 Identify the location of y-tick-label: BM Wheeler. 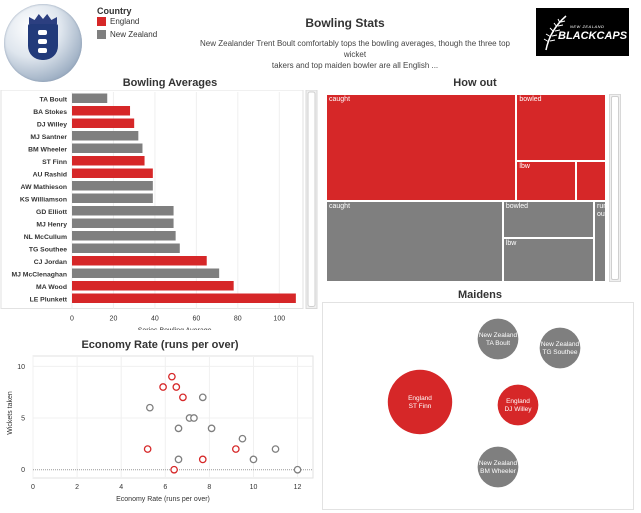
(47, 149).